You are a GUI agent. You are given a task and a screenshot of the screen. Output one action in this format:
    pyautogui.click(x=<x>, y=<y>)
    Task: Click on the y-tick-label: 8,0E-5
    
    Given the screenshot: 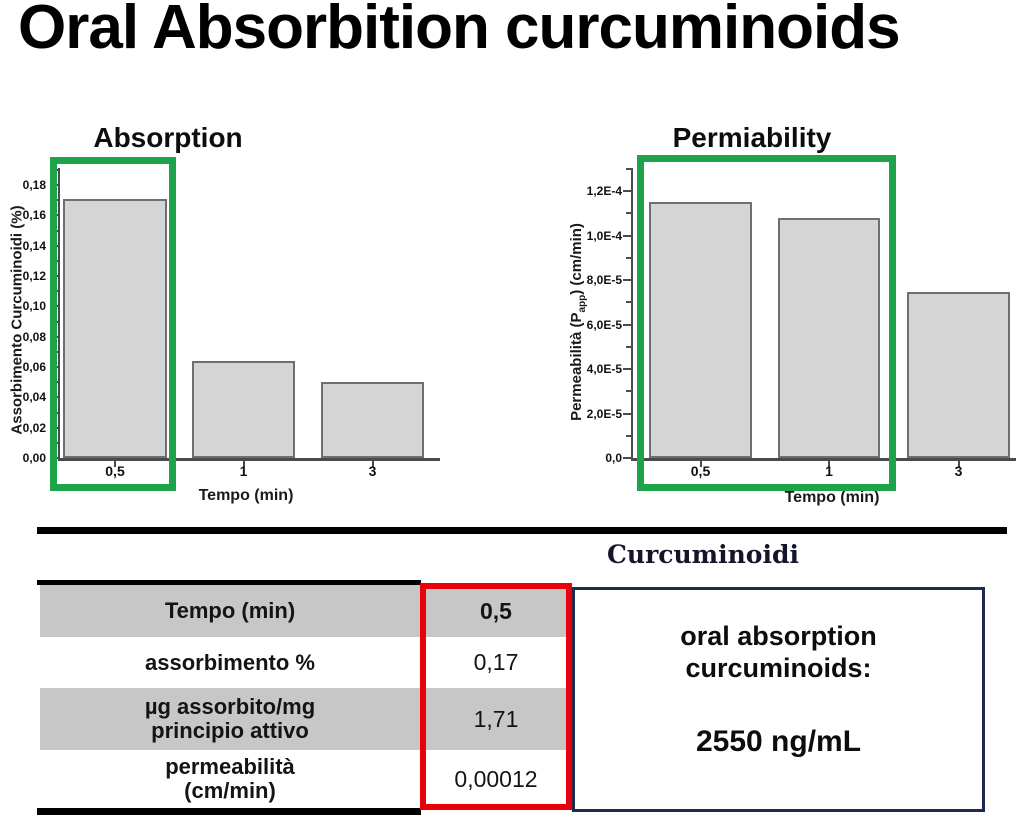 What is the action you would take?
    pyautogui.click(x=604, y=280)
    